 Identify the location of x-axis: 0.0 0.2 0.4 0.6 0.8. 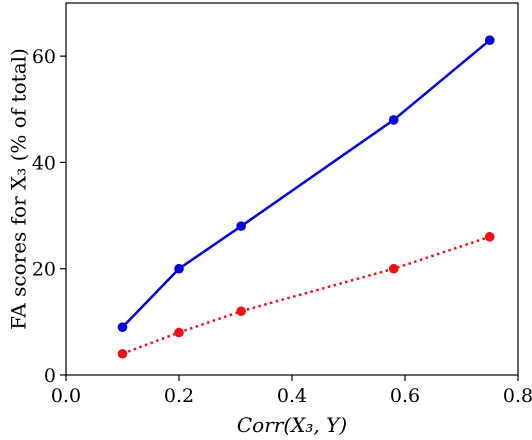
(291, 391).